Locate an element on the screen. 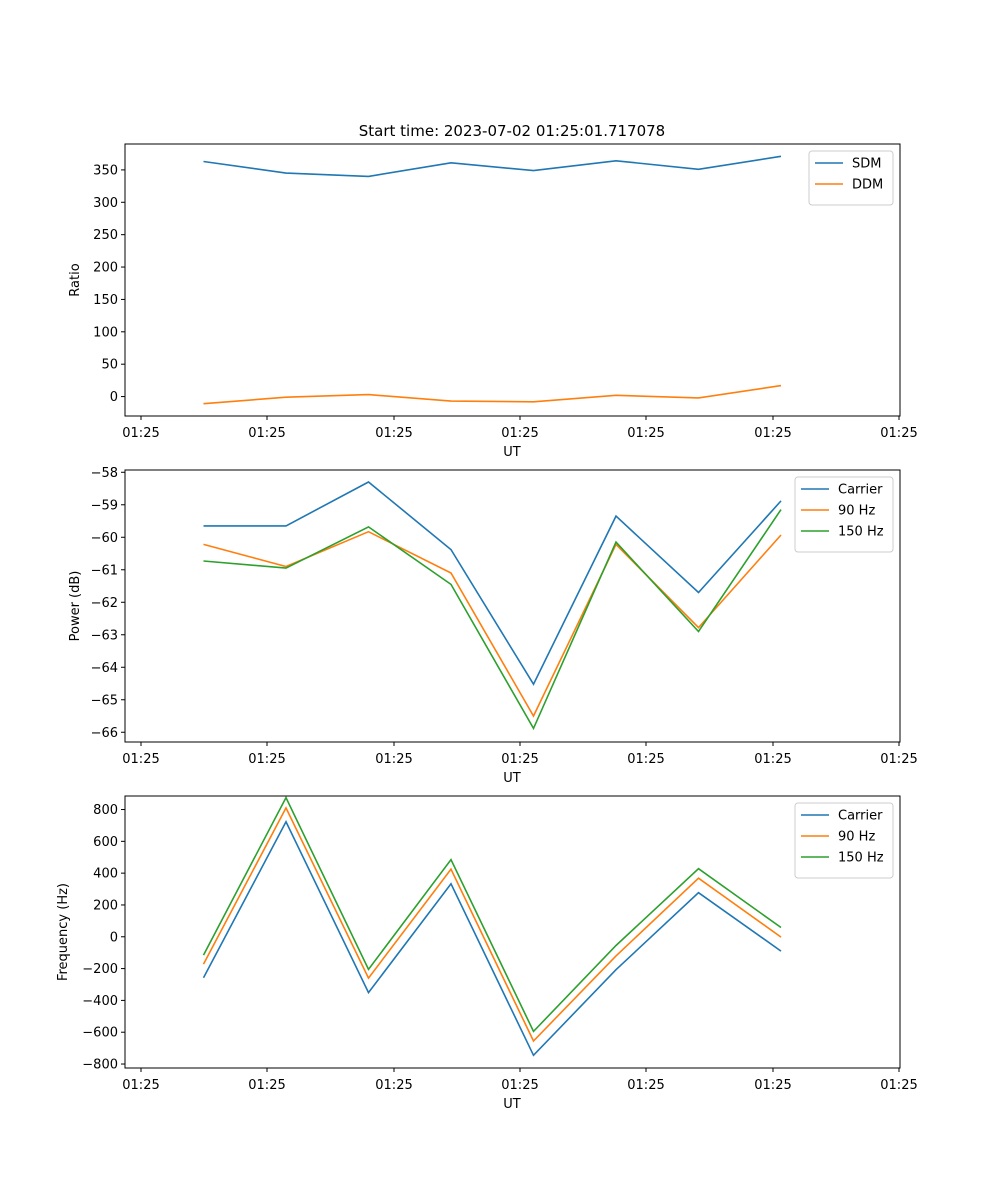 The width and height of the screenshot is (1000, 1200). y-tick-label: −200 is located at coordinates (100, 969).